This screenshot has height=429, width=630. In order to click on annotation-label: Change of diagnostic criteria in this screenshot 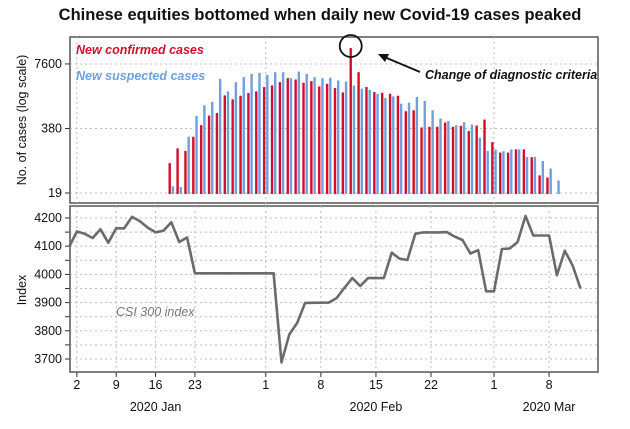, I will do `click(511, 75)`.